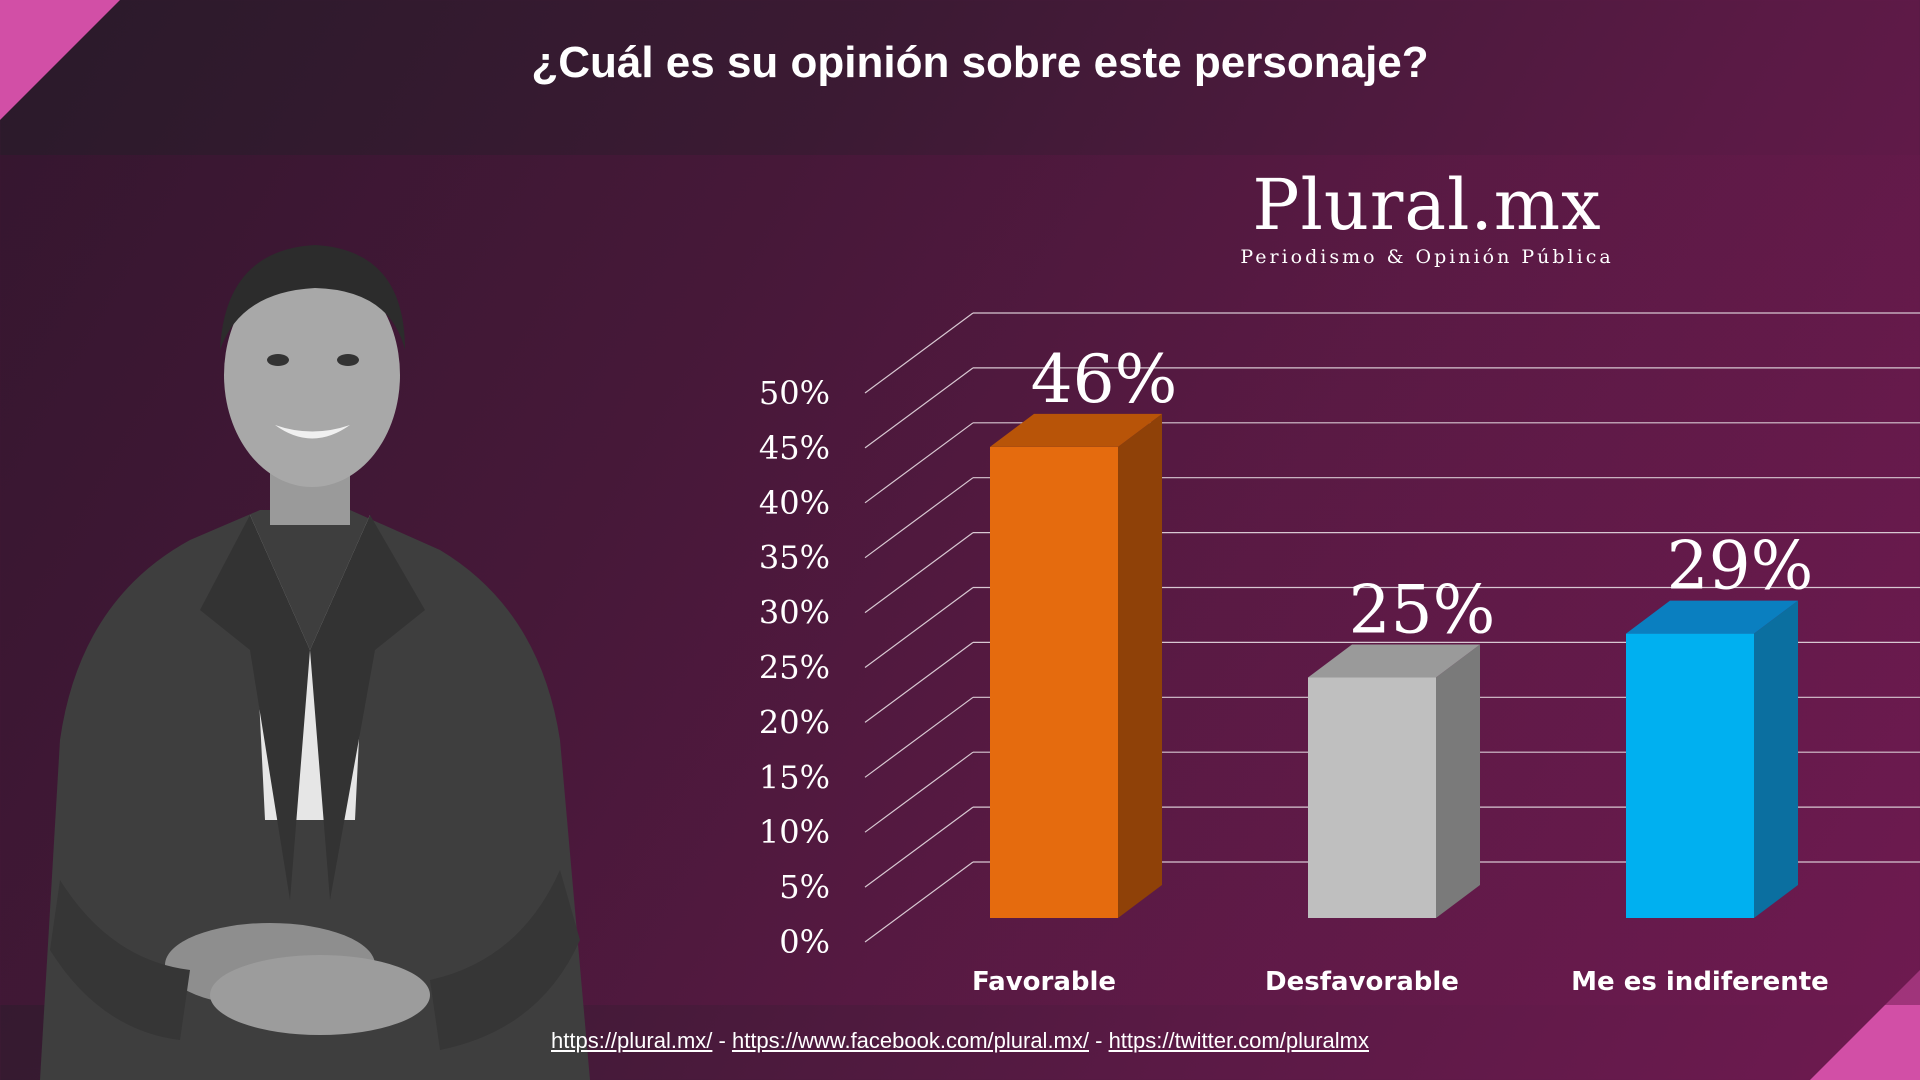 The height and width of the screenshot is (1080, 1920). What do you see at coordinates (1362, 982) in the screenshot?
I see `x-category-label: Desfavorable` at bounding box center [1362, 982].